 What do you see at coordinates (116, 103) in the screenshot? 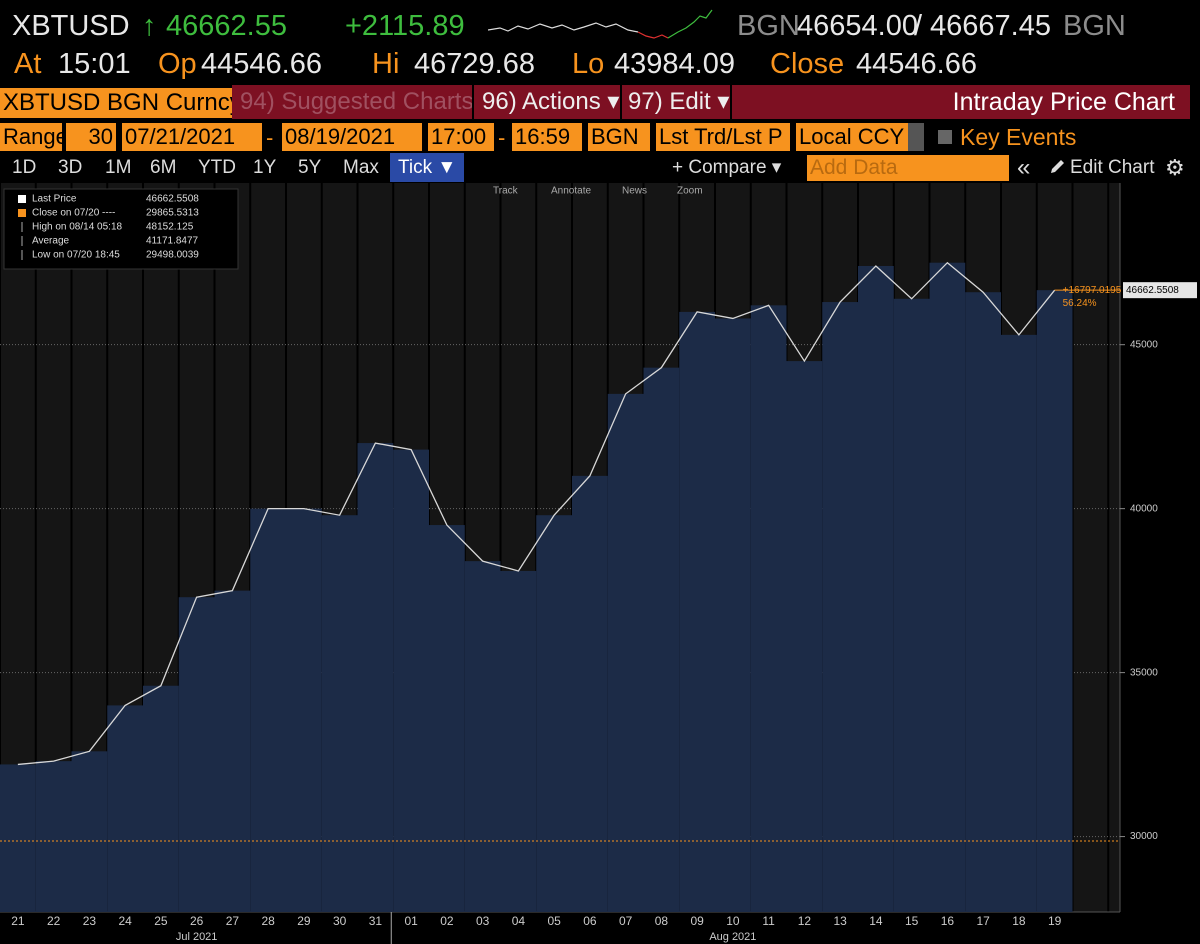
I see `security: XBTUSD BGN Curncy` at bounding box center [116, 103].